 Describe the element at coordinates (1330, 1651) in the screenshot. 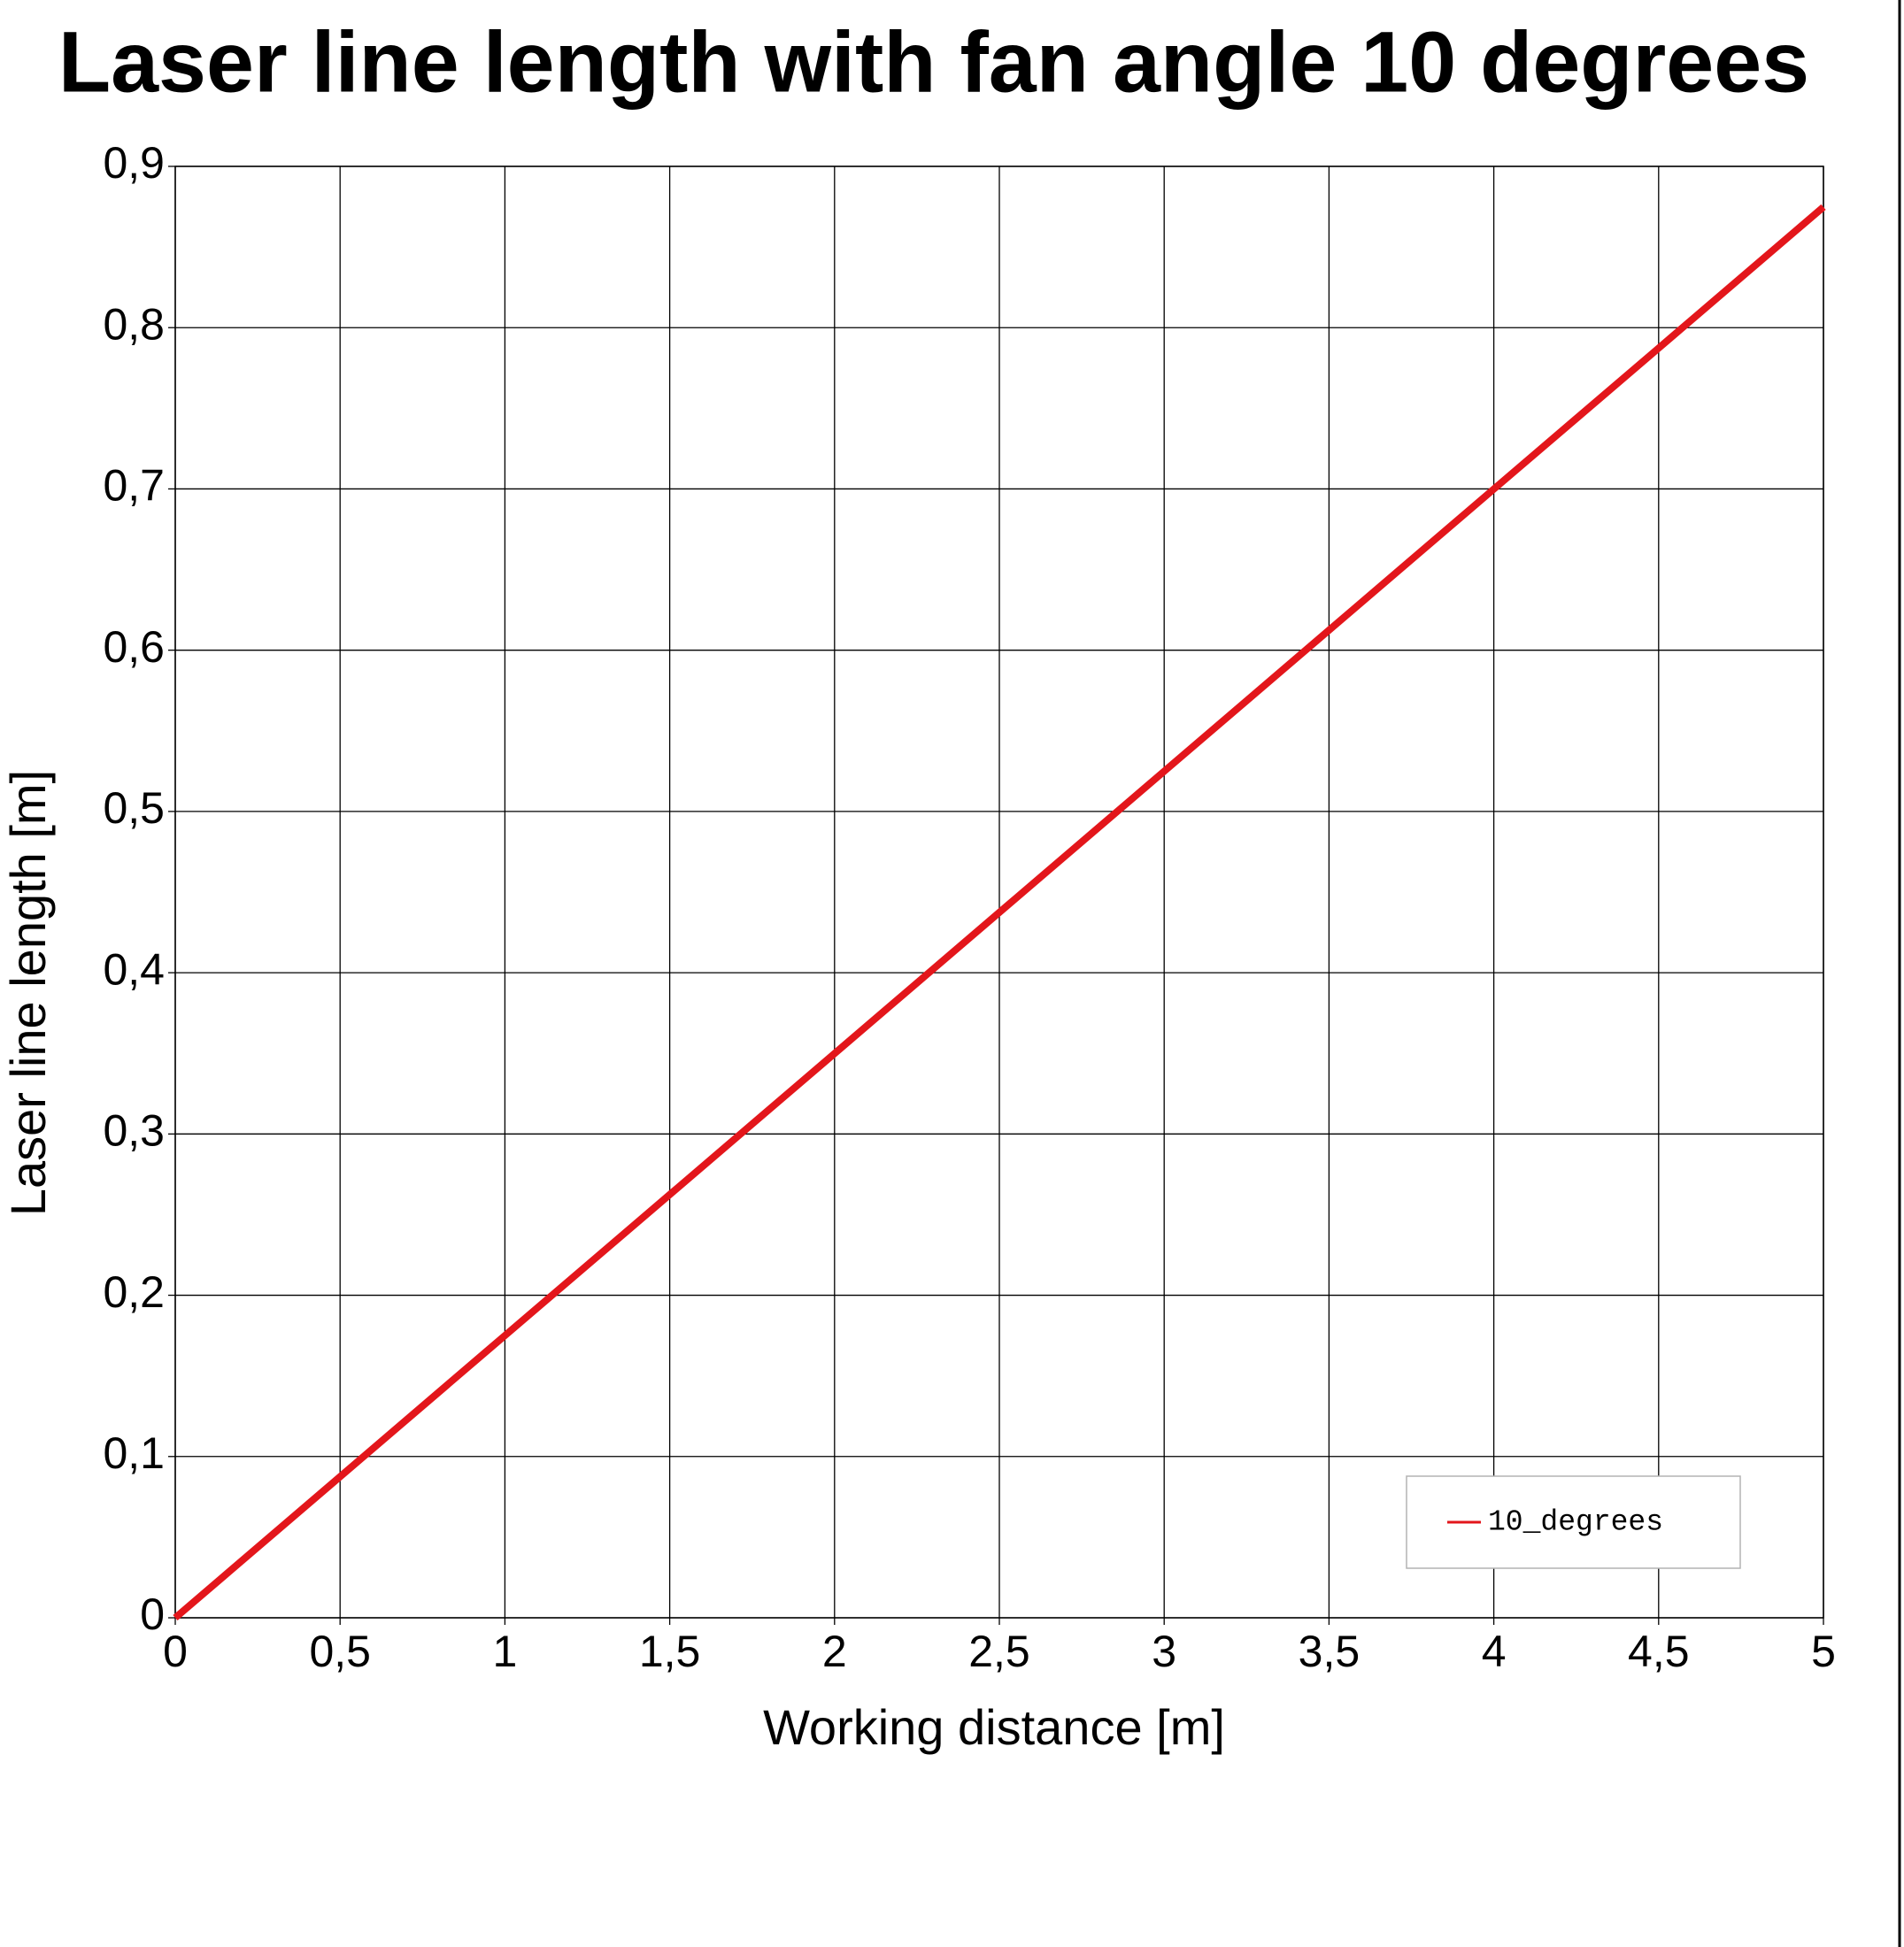

I see `x-tick-label: 3,5` at that location.